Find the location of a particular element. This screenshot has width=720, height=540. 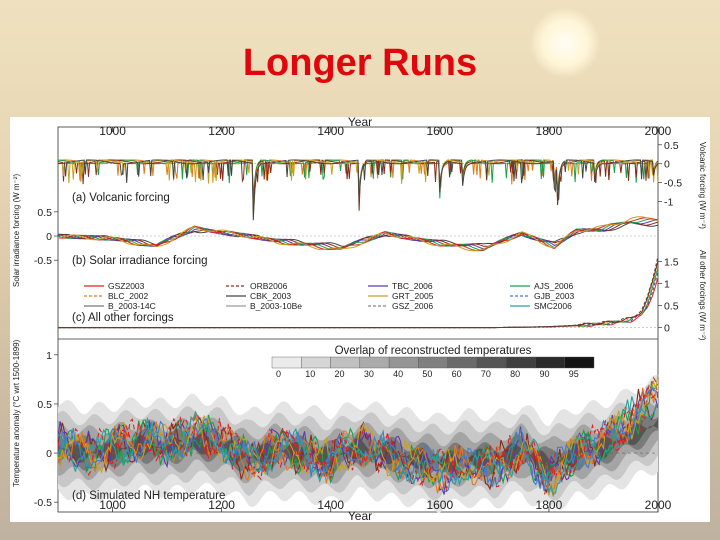

overlap-key-tick-label: 95 is located at coordinates (574, 374).